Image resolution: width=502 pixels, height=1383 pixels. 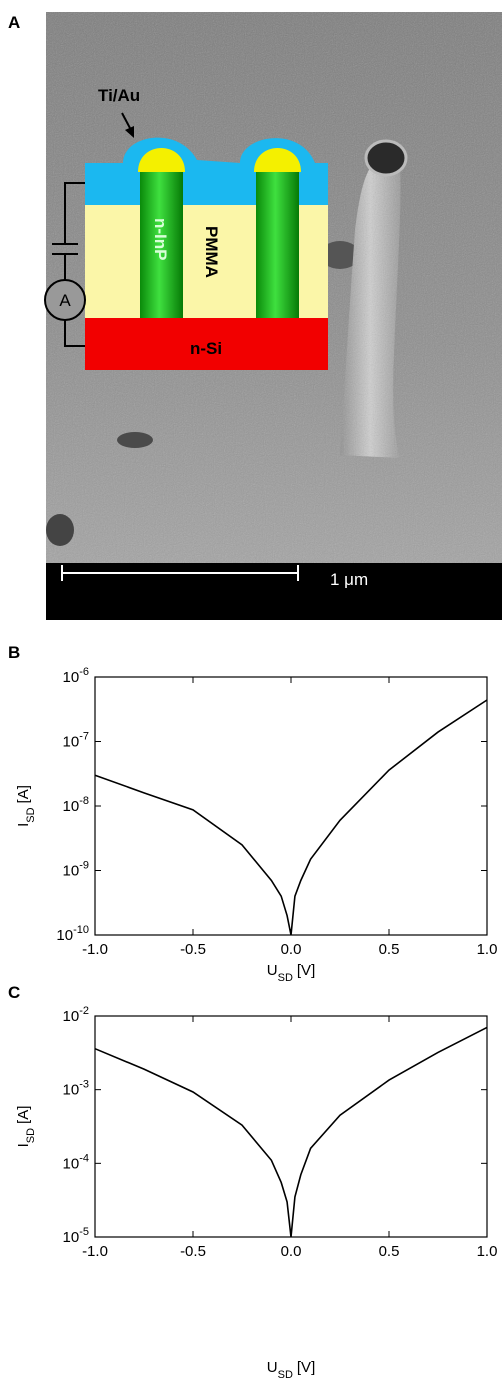 What do you see at coordinates (84, 672) in the screenshot?
I see `y-tick-exp: -6` at bounding box center [84, 672].